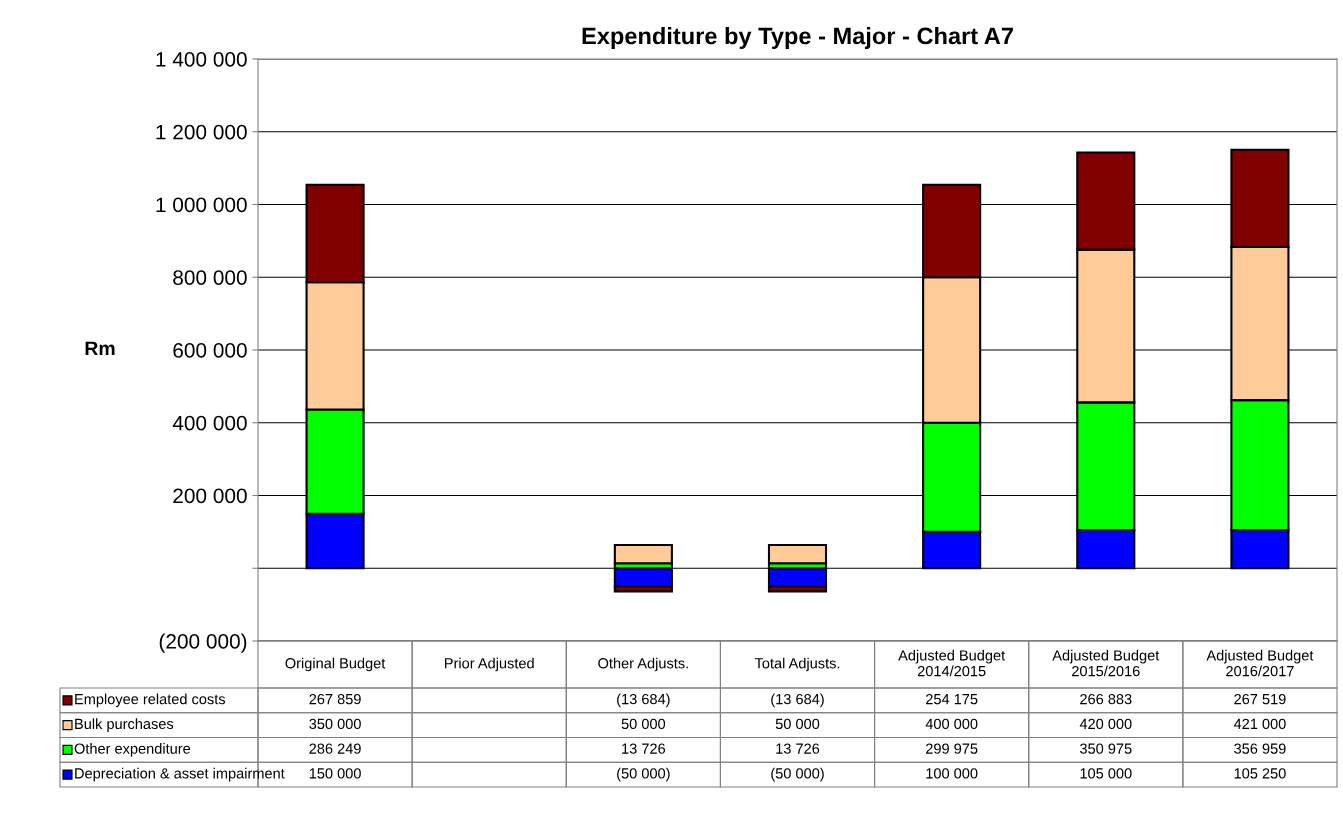  I want to click on data-label: 254 175, so click(952, 699).